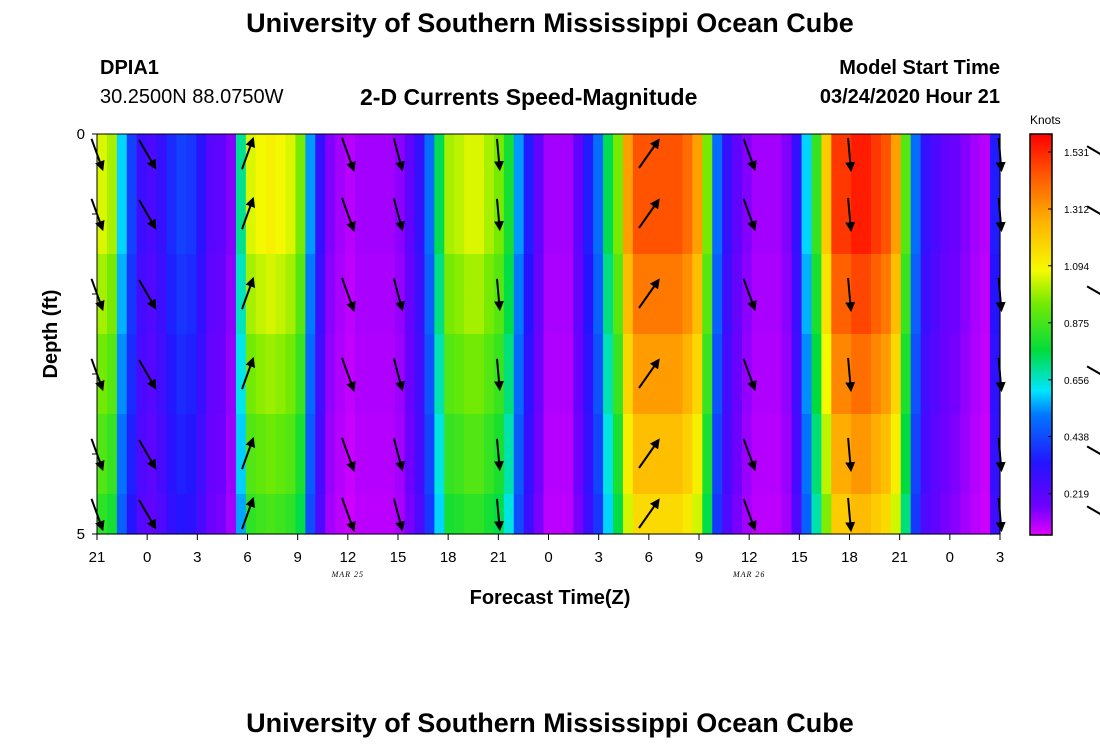 This screenshot has height=750, width=1100. What do you see at coordinates (548, 557) in the screenshot?
I see `x-tick-label: 0` at bounding box center [548, 557].